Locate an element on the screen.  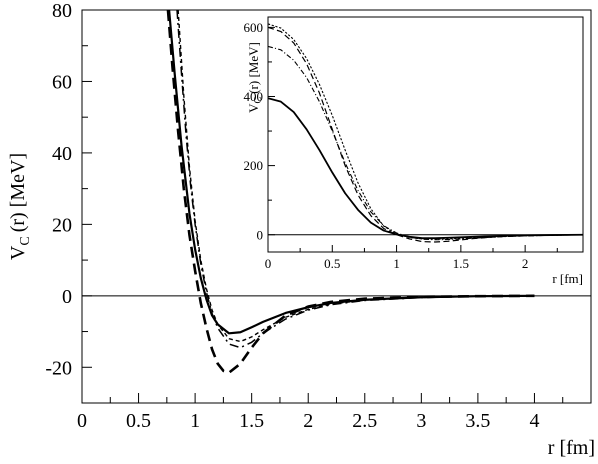
inset-x-axis-label: r [fm] is located at coordinates (567, 278).